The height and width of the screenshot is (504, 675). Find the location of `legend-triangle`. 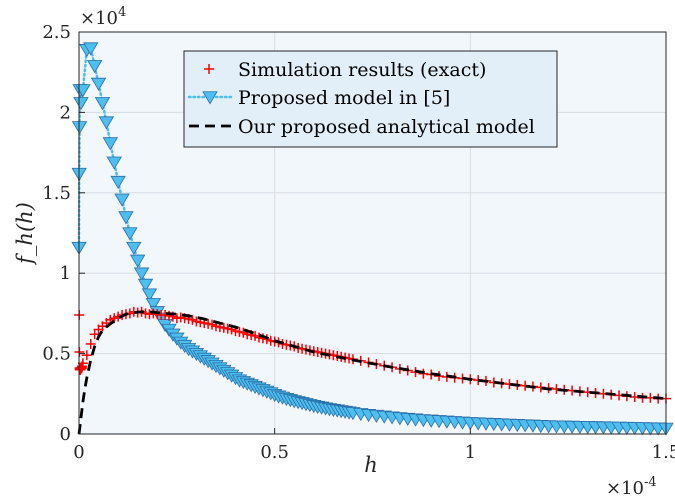

legend-triangle is located at coordinates (210, 98).